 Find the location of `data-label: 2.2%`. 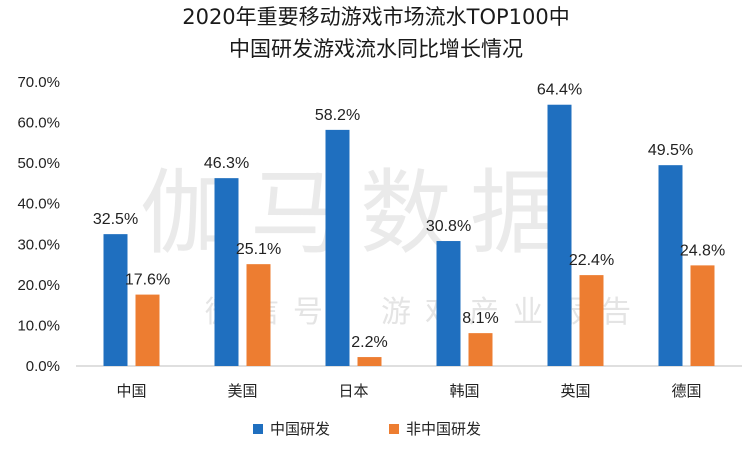

data-label: 2.2% is located at coordinates (369, 342).